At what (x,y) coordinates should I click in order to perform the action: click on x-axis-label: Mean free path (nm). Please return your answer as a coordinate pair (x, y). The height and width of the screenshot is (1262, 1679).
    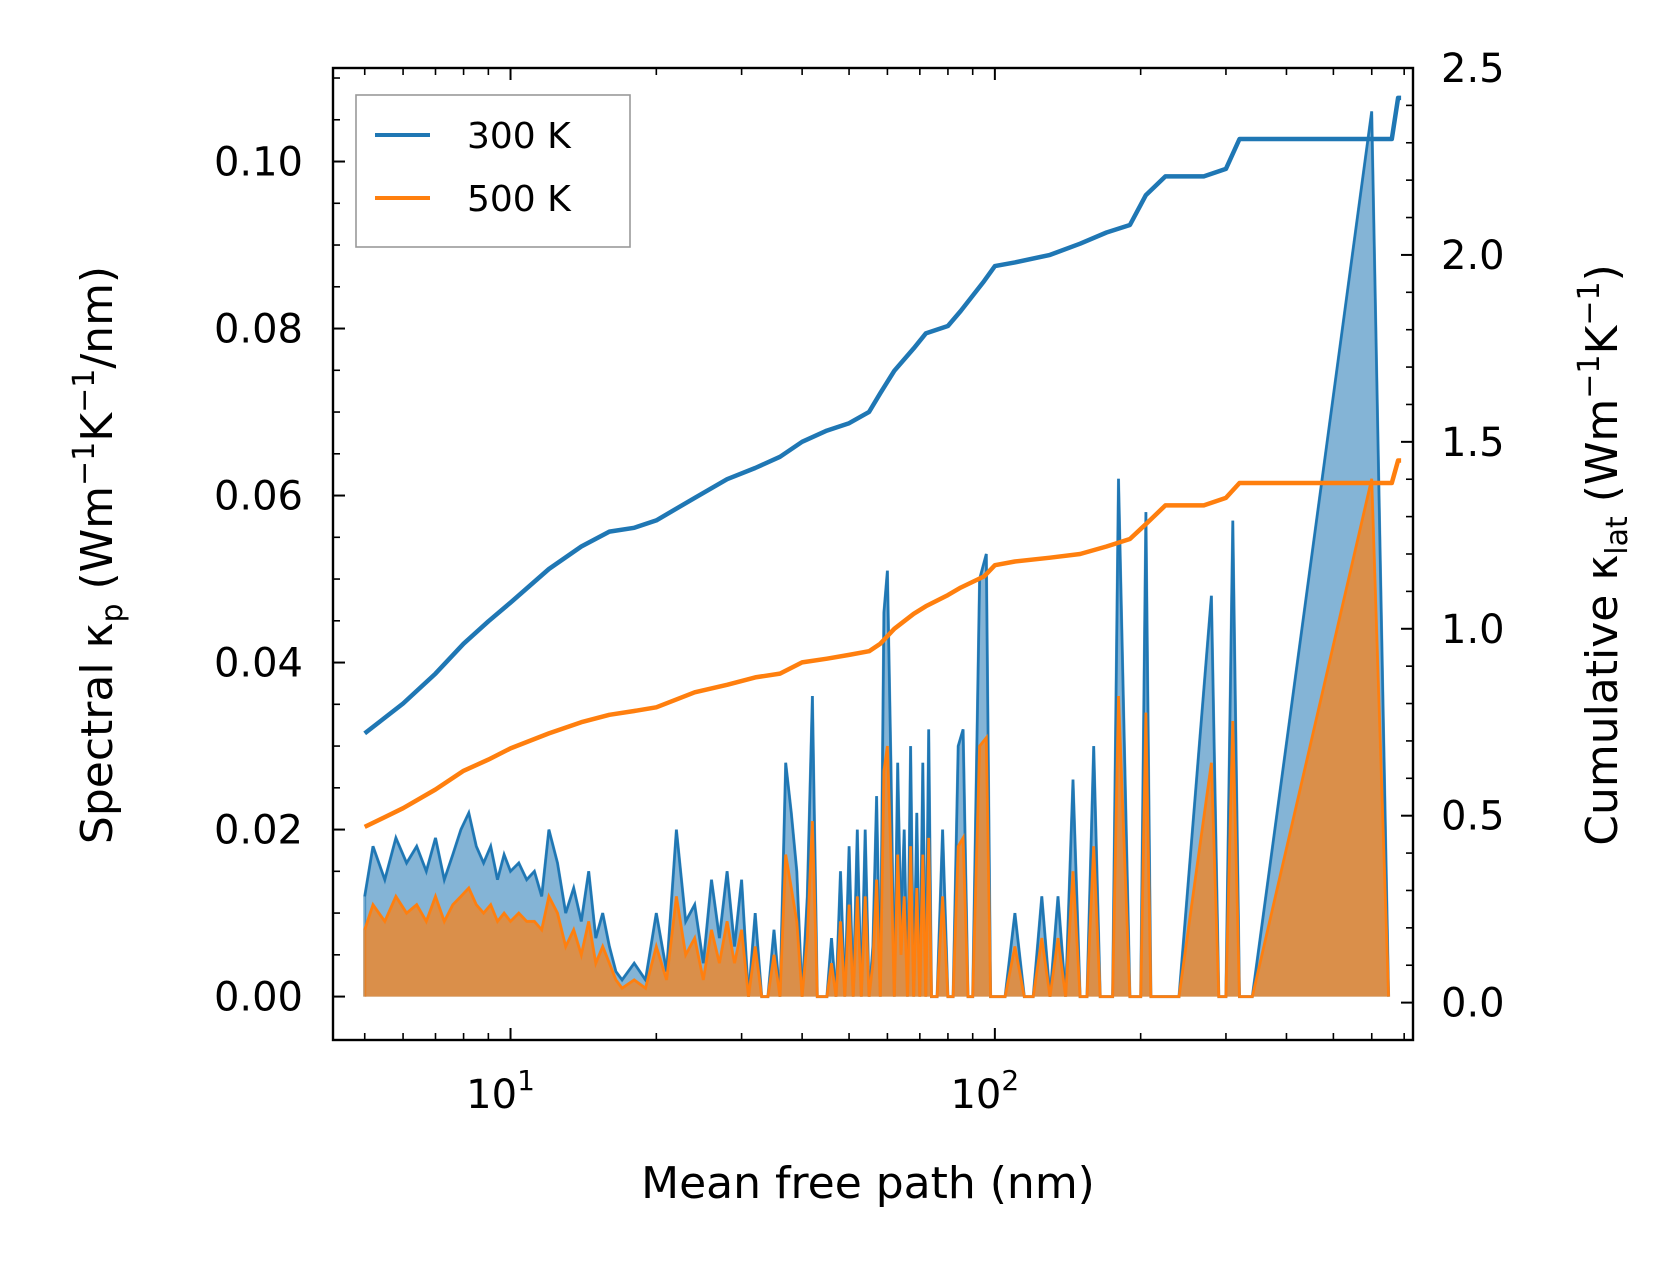
    Looking at the image, I should click on (868, 1183).